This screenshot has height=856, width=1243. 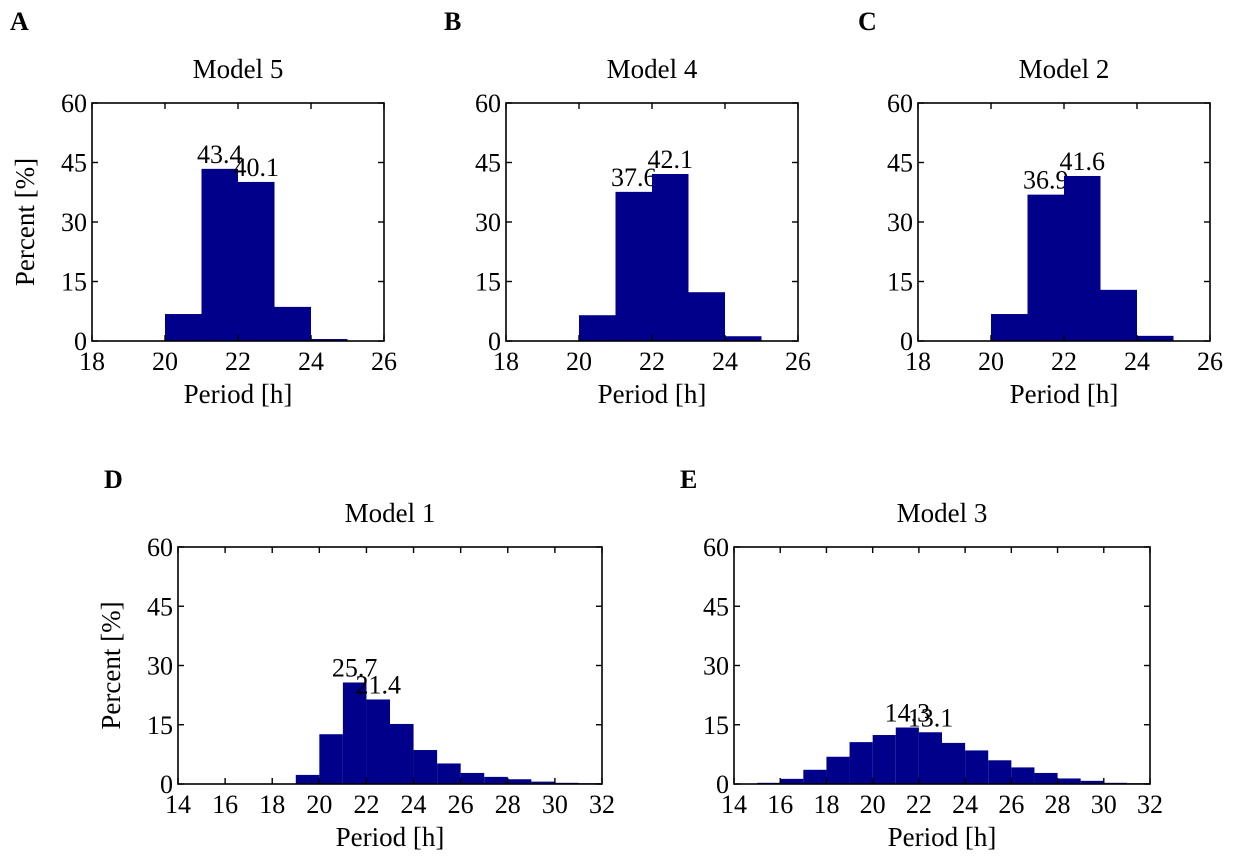 What do you see at coordinates (1083, 161) in the screenshot?
I see `bar-value-label: 41.6` at bounding box center [1083, 161].